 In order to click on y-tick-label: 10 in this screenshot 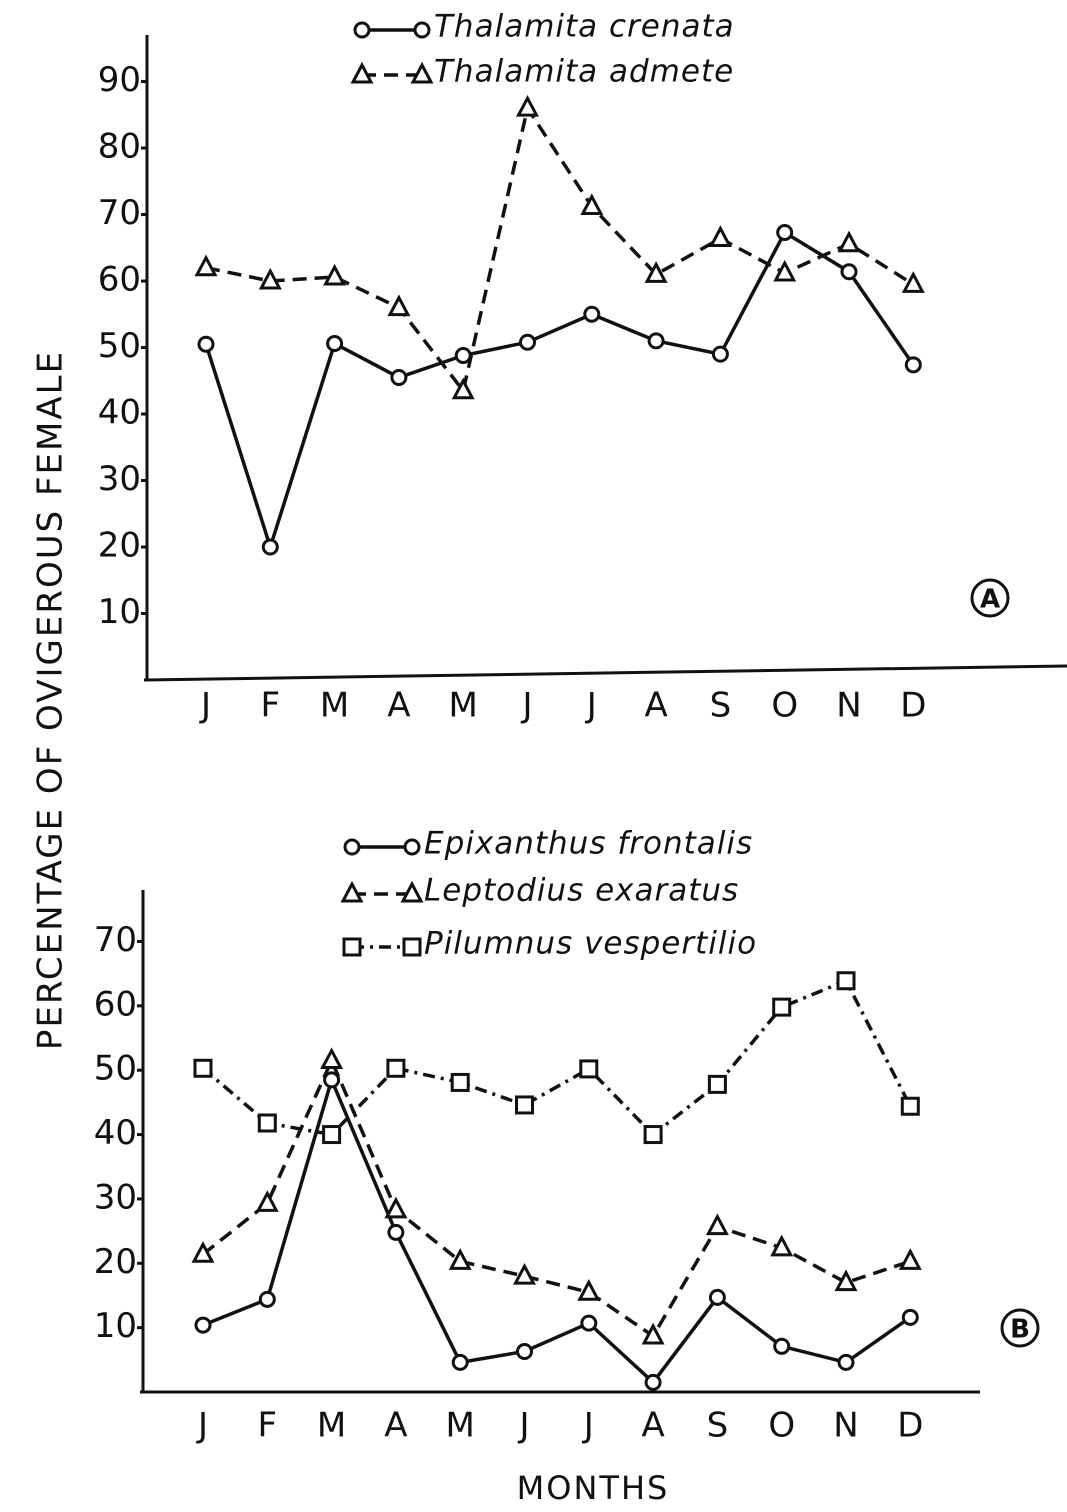, I will do `click(115, 1326)`.